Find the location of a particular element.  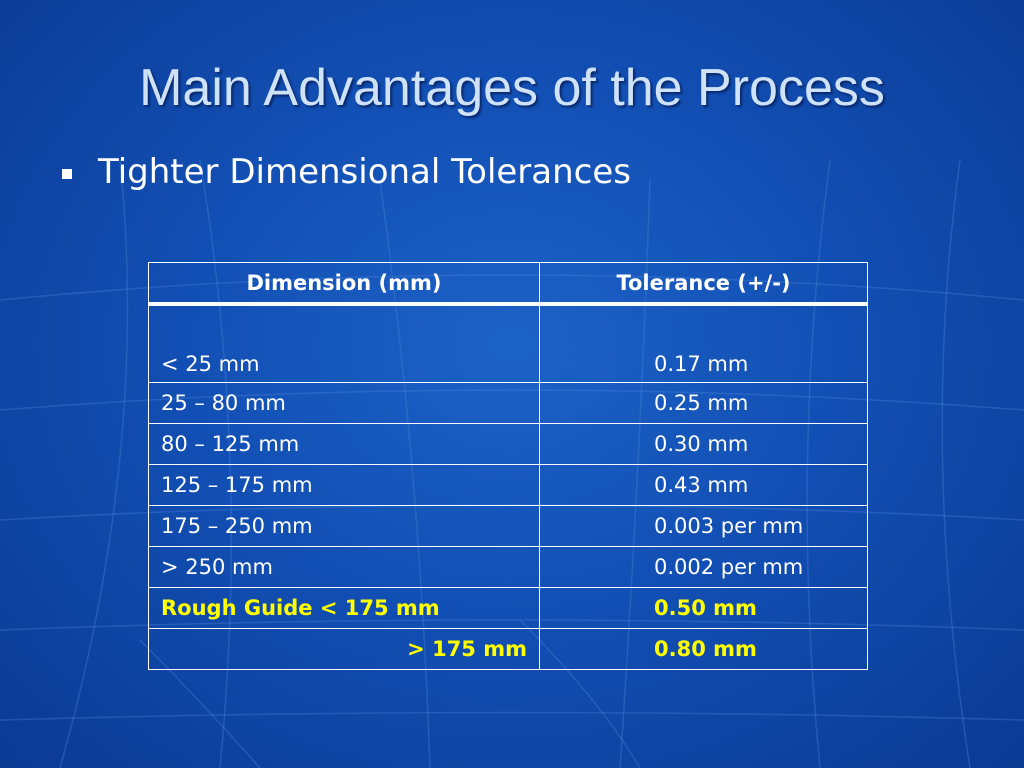

table-row: 25 – 80 mm 0.25 mm is located at coordinates (508, 403).